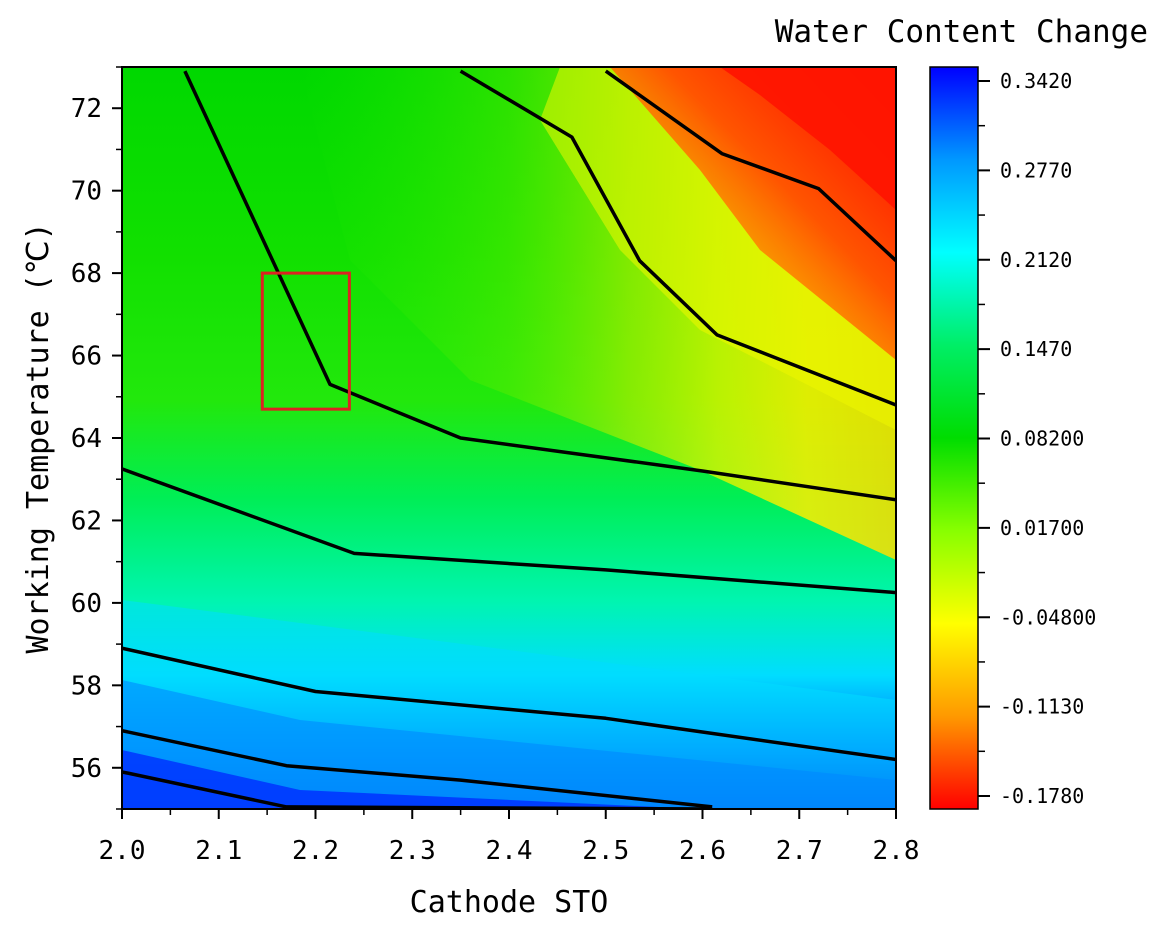 Image resolution: width=1172 pixels, height=932 pixels. I want to click on annotations, so click(305, 341).